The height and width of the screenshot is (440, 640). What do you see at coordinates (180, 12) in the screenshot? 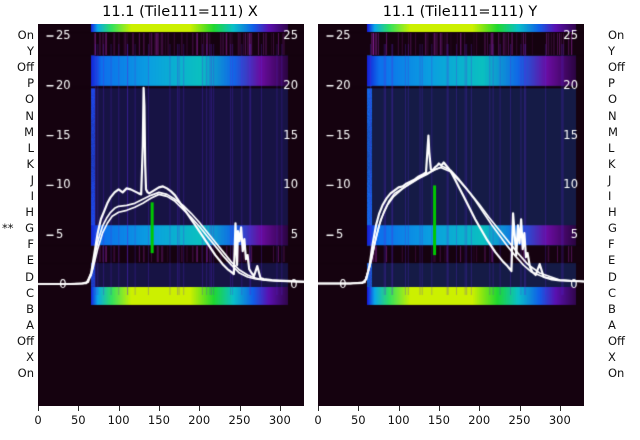
I see `panel-title-x: 11.1 (Tile111=111) X` at bounding box center [180, 12].